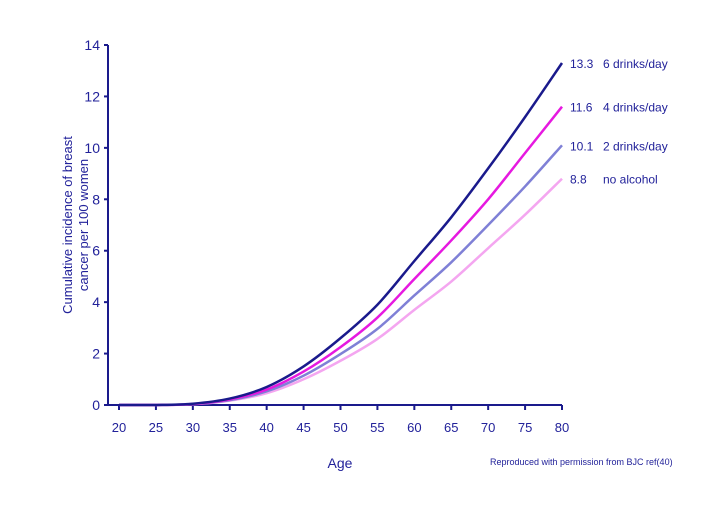 The width and height of the screenshot is (720, 509). What do you see at coordinates (303, 427) in the screenshot?
I see `x-tick-label: 45` at bounding box center [303, 427].